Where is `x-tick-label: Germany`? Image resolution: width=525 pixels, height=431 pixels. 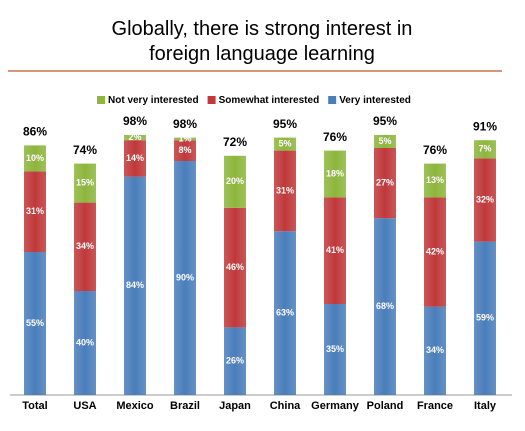
x-tick-label: Germany is located at coordinates (335, 406).